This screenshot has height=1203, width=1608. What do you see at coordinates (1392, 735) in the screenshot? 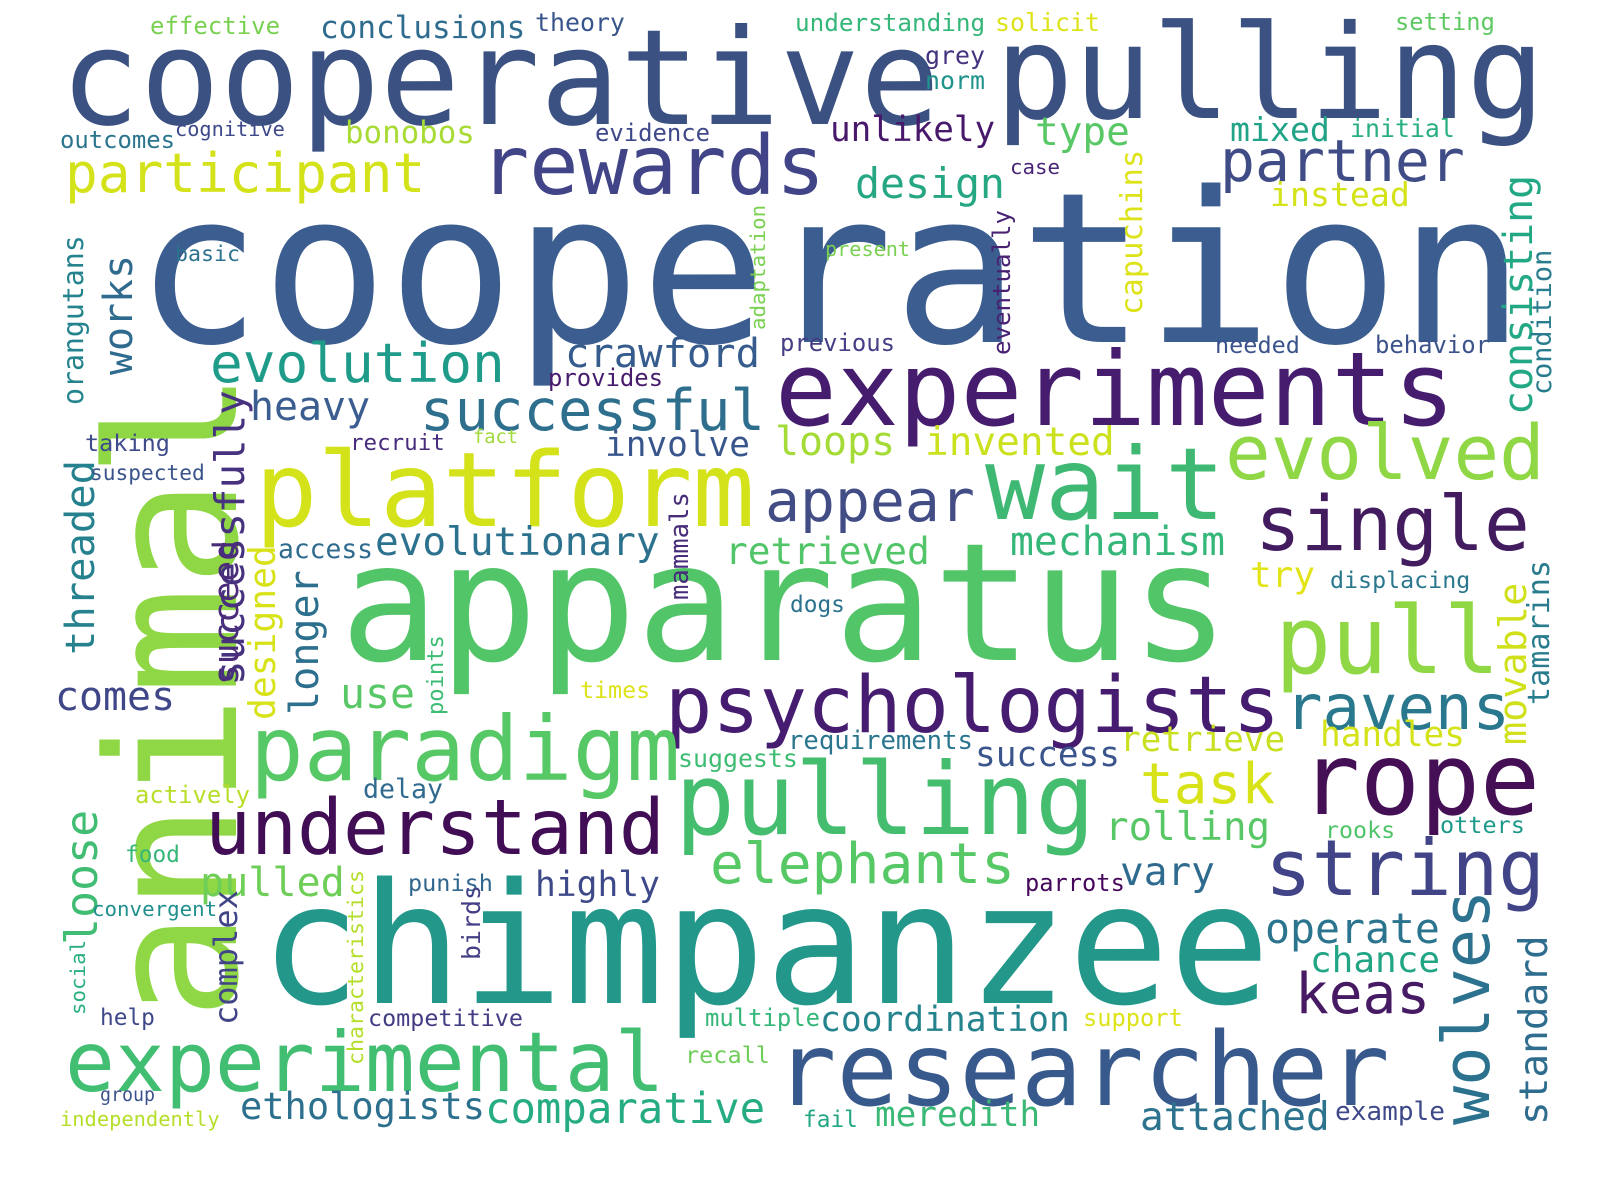
I see `word-cloud-term: handles` at bounding box center [1392, 735].